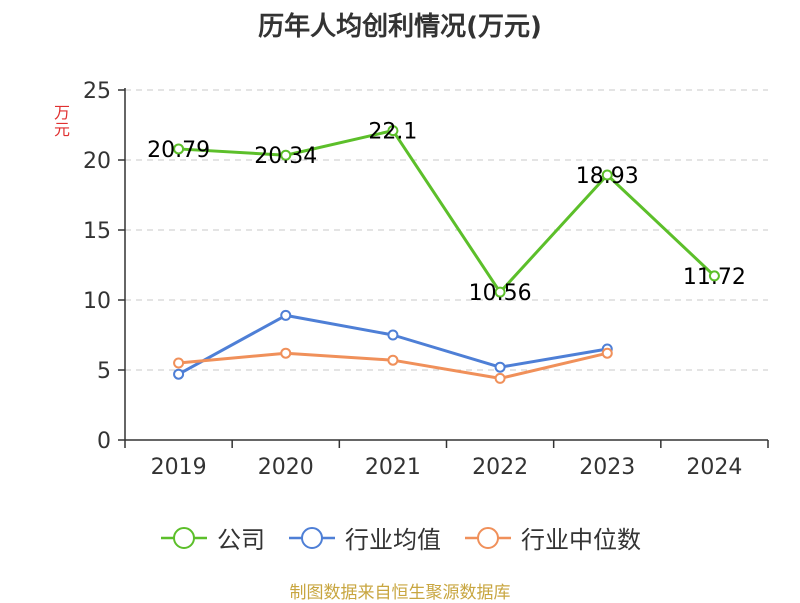 This screenshot has height=603, width=800. Describe the element at coordinates (400, 27) in the screenshot. I see `chart-title: 历年人均创利情况(万元)` at that location.